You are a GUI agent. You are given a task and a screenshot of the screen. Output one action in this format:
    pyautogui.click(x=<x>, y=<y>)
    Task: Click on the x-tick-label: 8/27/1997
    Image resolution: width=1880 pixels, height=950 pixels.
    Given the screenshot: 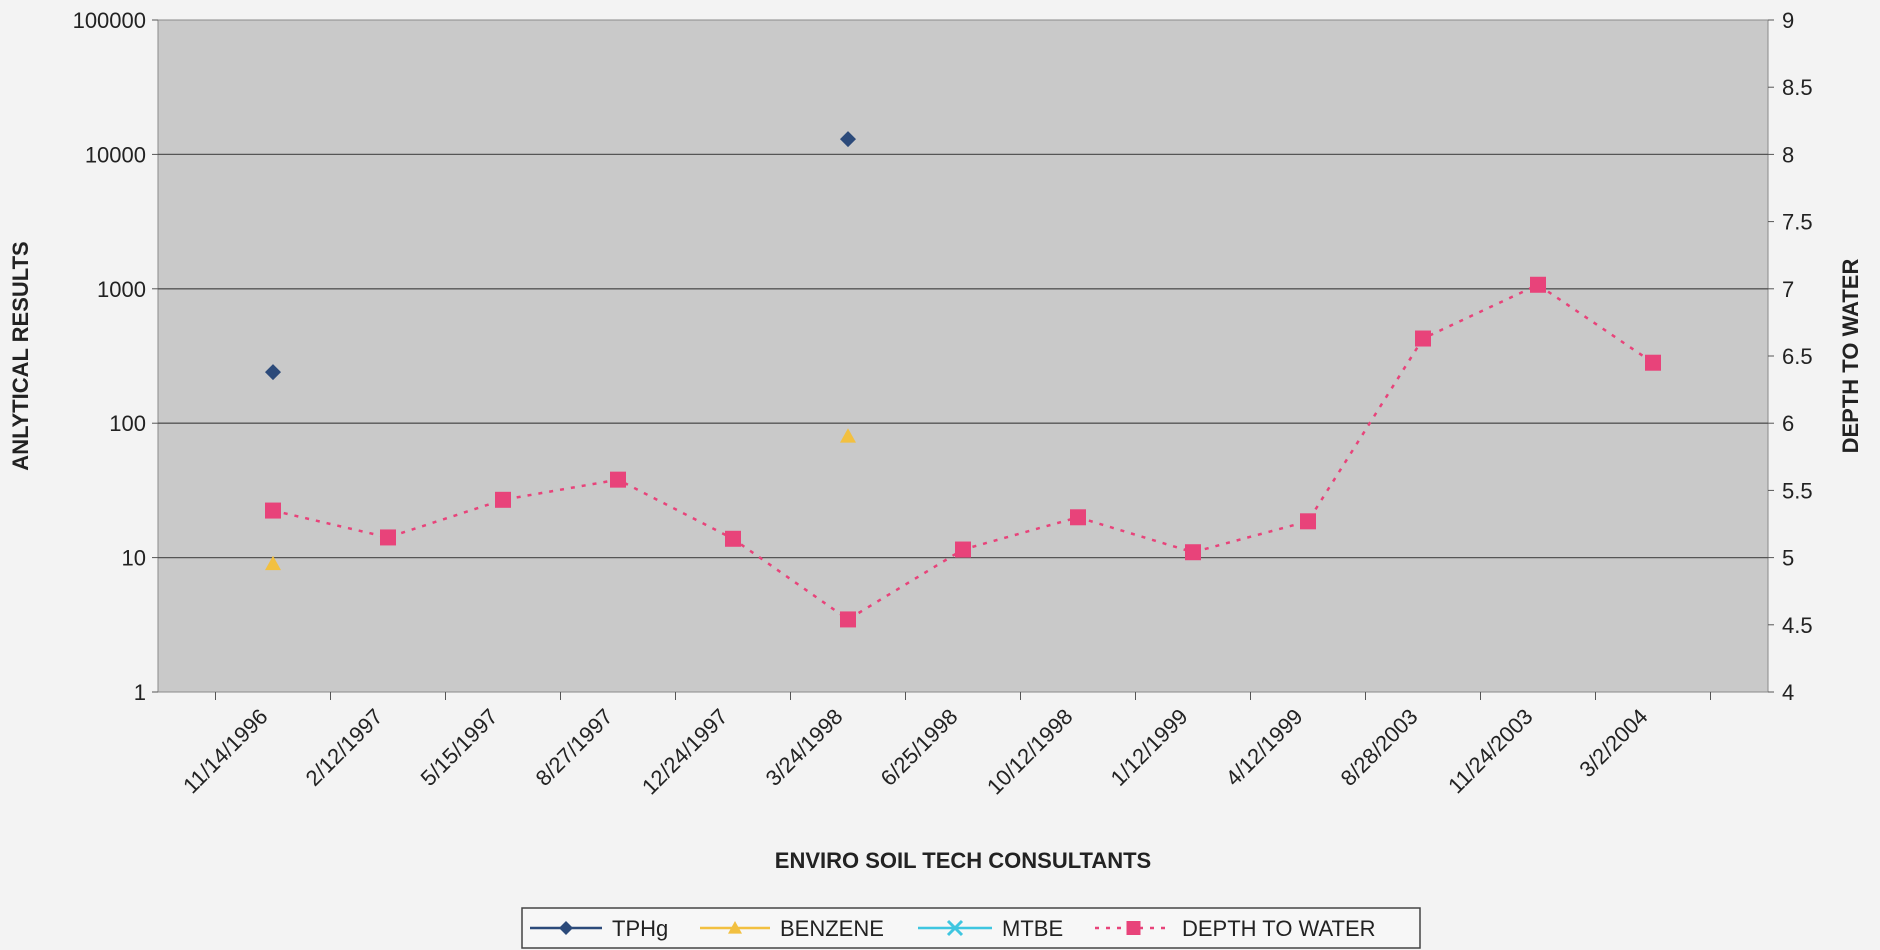 What is the action you would take?
    pyautogui.click(x=574, y=747)
    